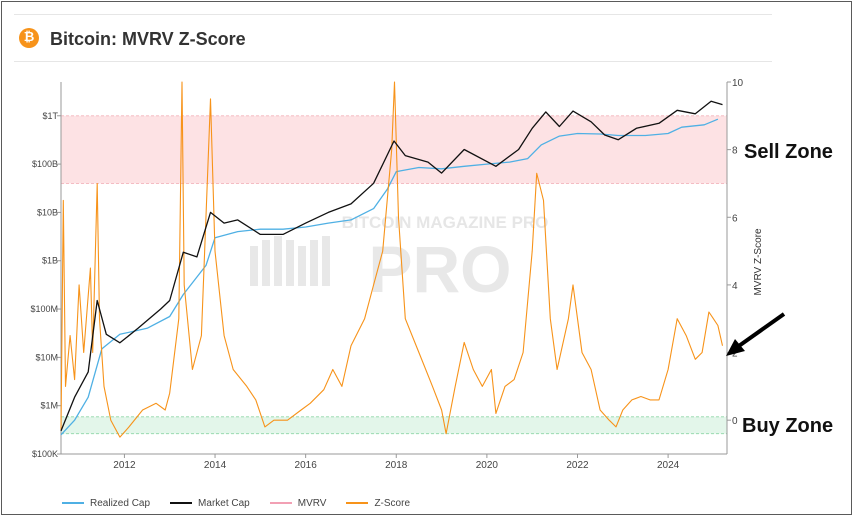 Image resolution: width=855 pixels, height=518 pixels. What do you see at coordinates (124, 465) in the screenshot?
I see `x-axis-tick-label: 2012` at bounding box center [124, 465].